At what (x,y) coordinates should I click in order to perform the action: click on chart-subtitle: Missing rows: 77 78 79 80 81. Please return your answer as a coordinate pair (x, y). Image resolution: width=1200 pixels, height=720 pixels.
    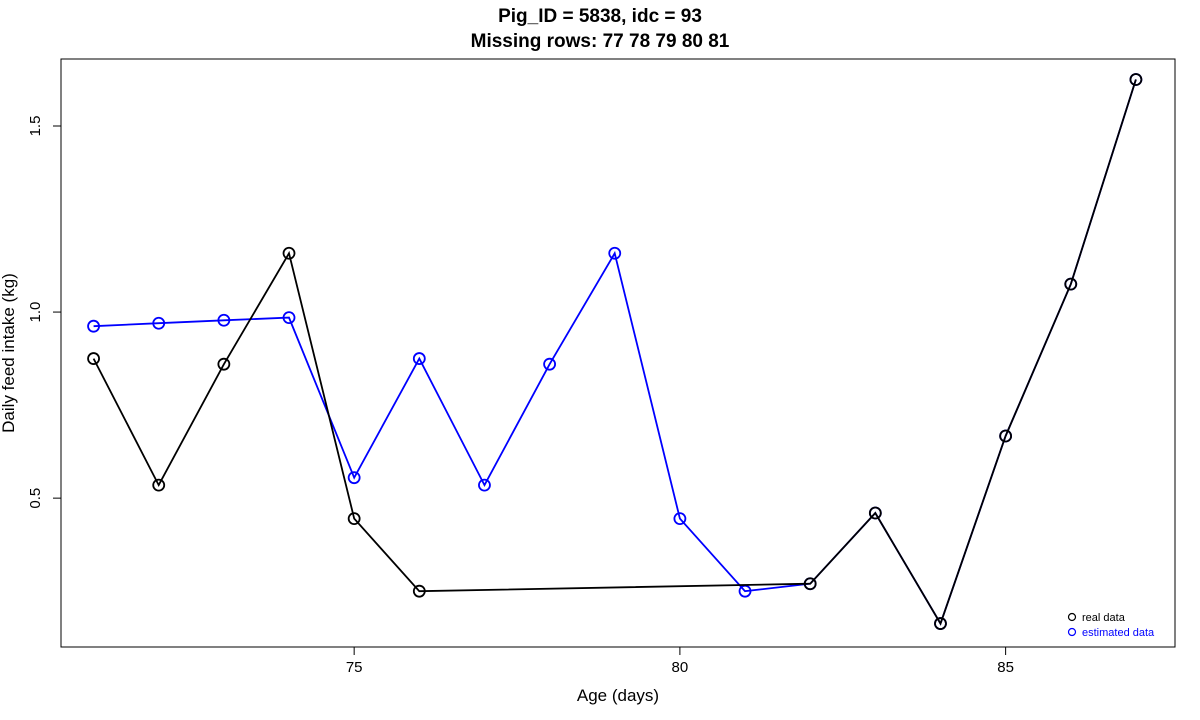
    Looking at the image, I should click on (600, 41).